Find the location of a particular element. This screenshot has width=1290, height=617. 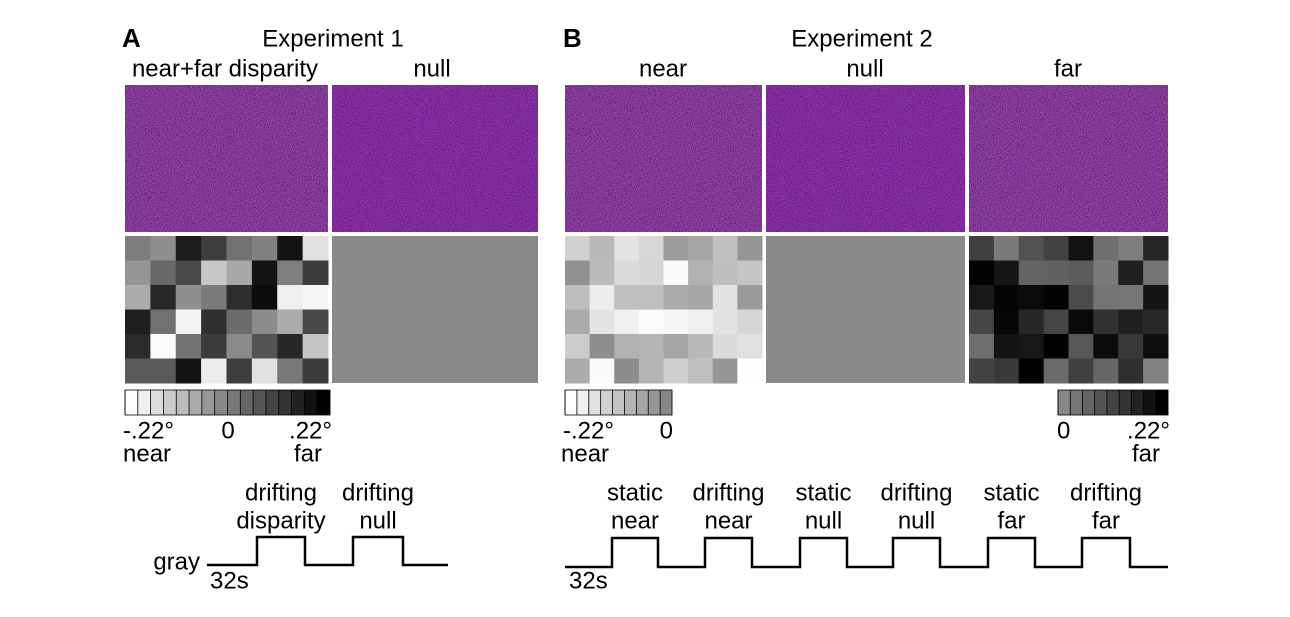

label: Experiment 1 is located at coordinates (332, 38).